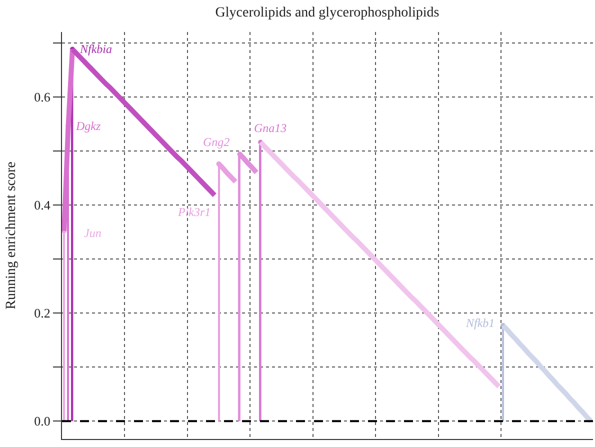 The width and height of the screenshot is (595, 447). I want to click on y-tick-label: 0.0, so click(42, 421).